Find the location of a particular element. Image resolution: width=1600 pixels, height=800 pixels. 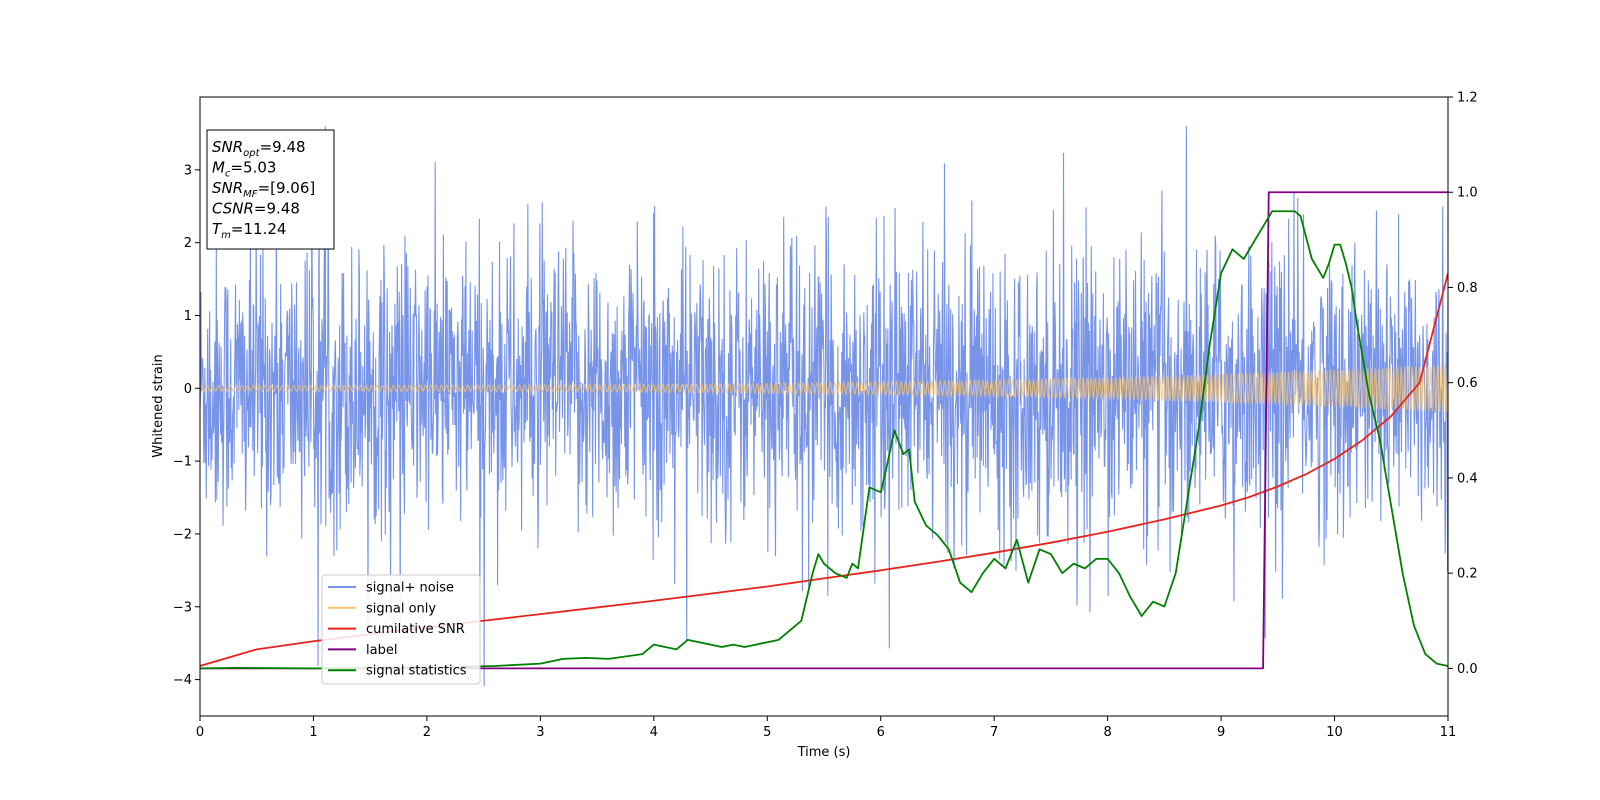

y-axis-label: Whitened strain is located at coordinates (158, 405).